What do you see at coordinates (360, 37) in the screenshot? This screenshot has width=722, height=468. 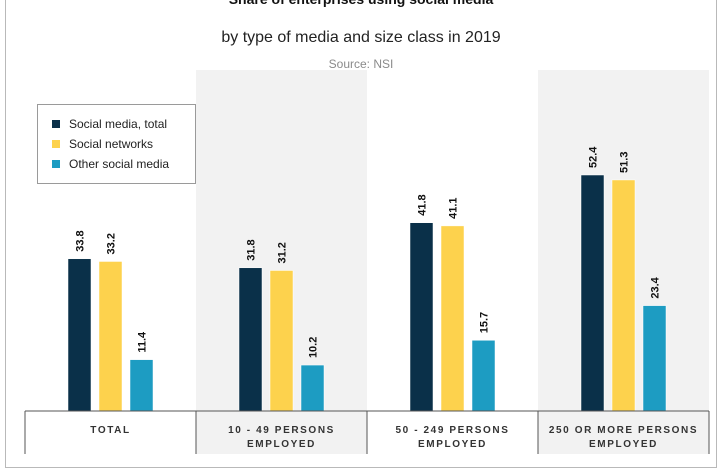 I see `chart-subtitle: by type of media and size class in 2019` at bounding box center [360, 37].